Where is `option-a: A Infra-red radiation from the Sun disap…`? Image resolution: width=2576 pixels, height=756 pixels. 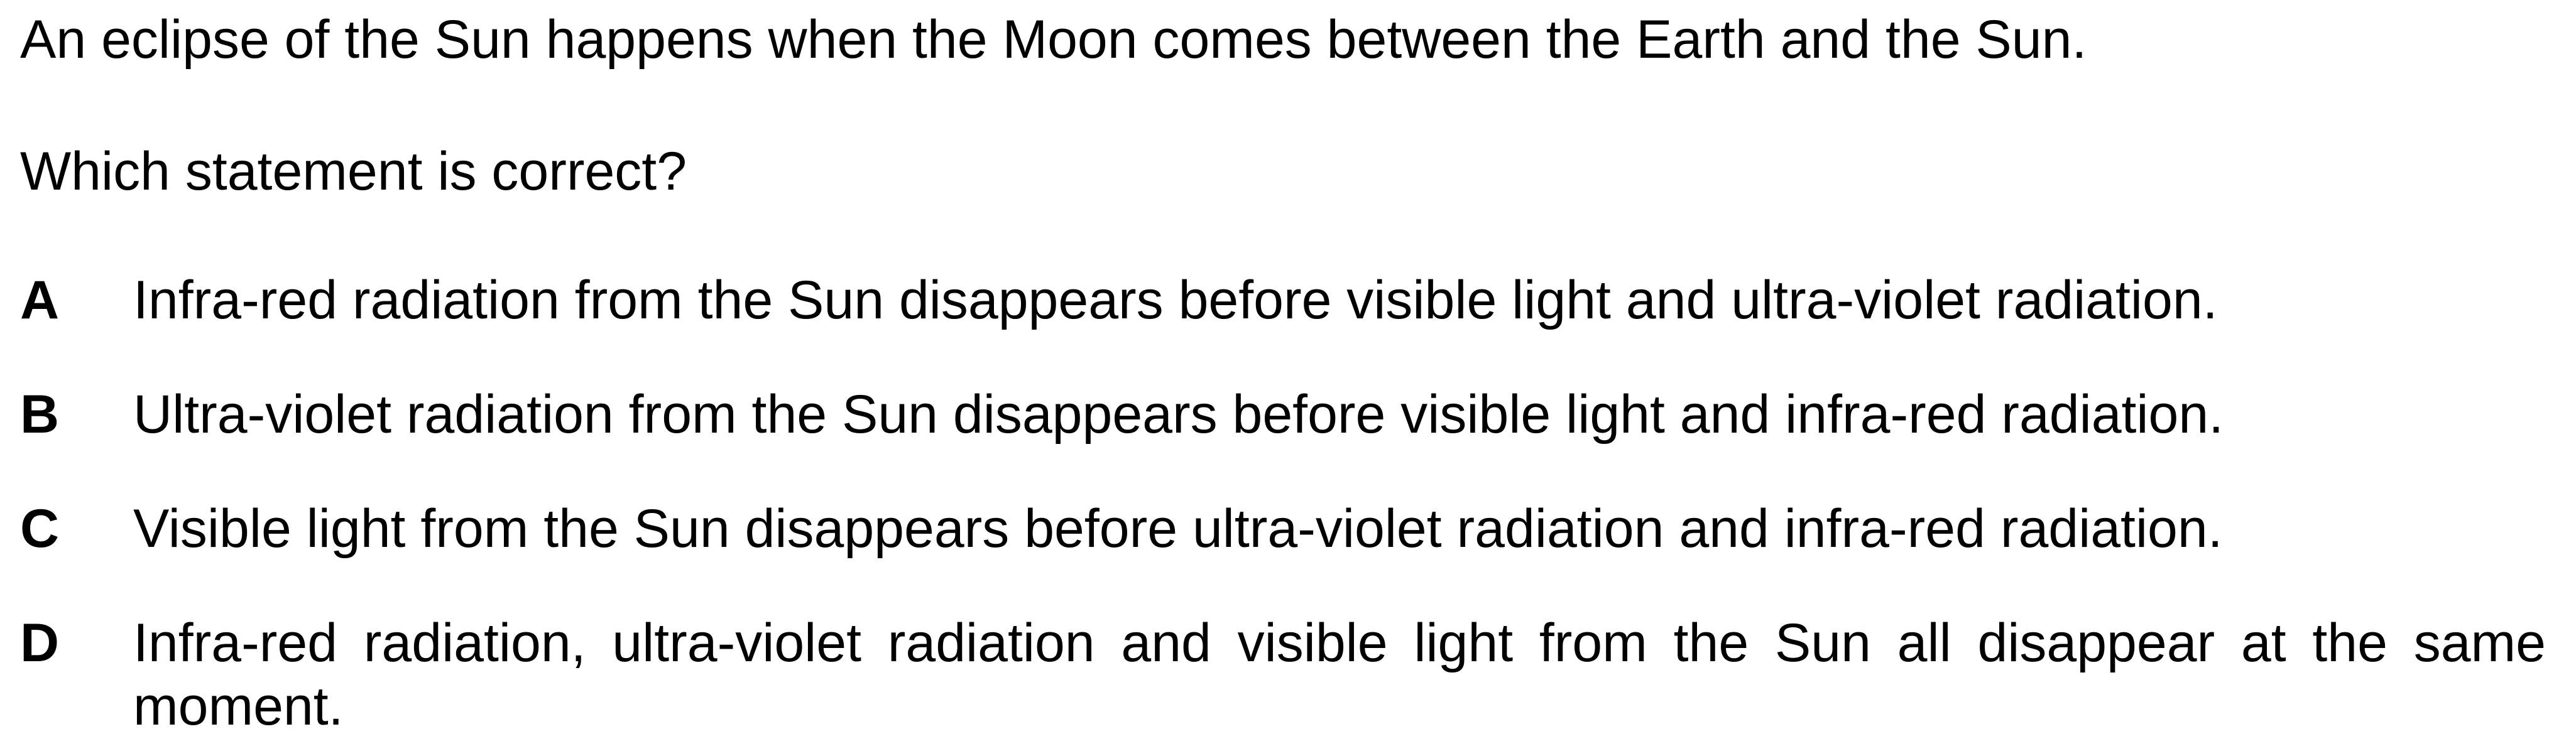 option-a: A Infra-red radiation from the Sun disap… is located at coordinates (1283, 300).